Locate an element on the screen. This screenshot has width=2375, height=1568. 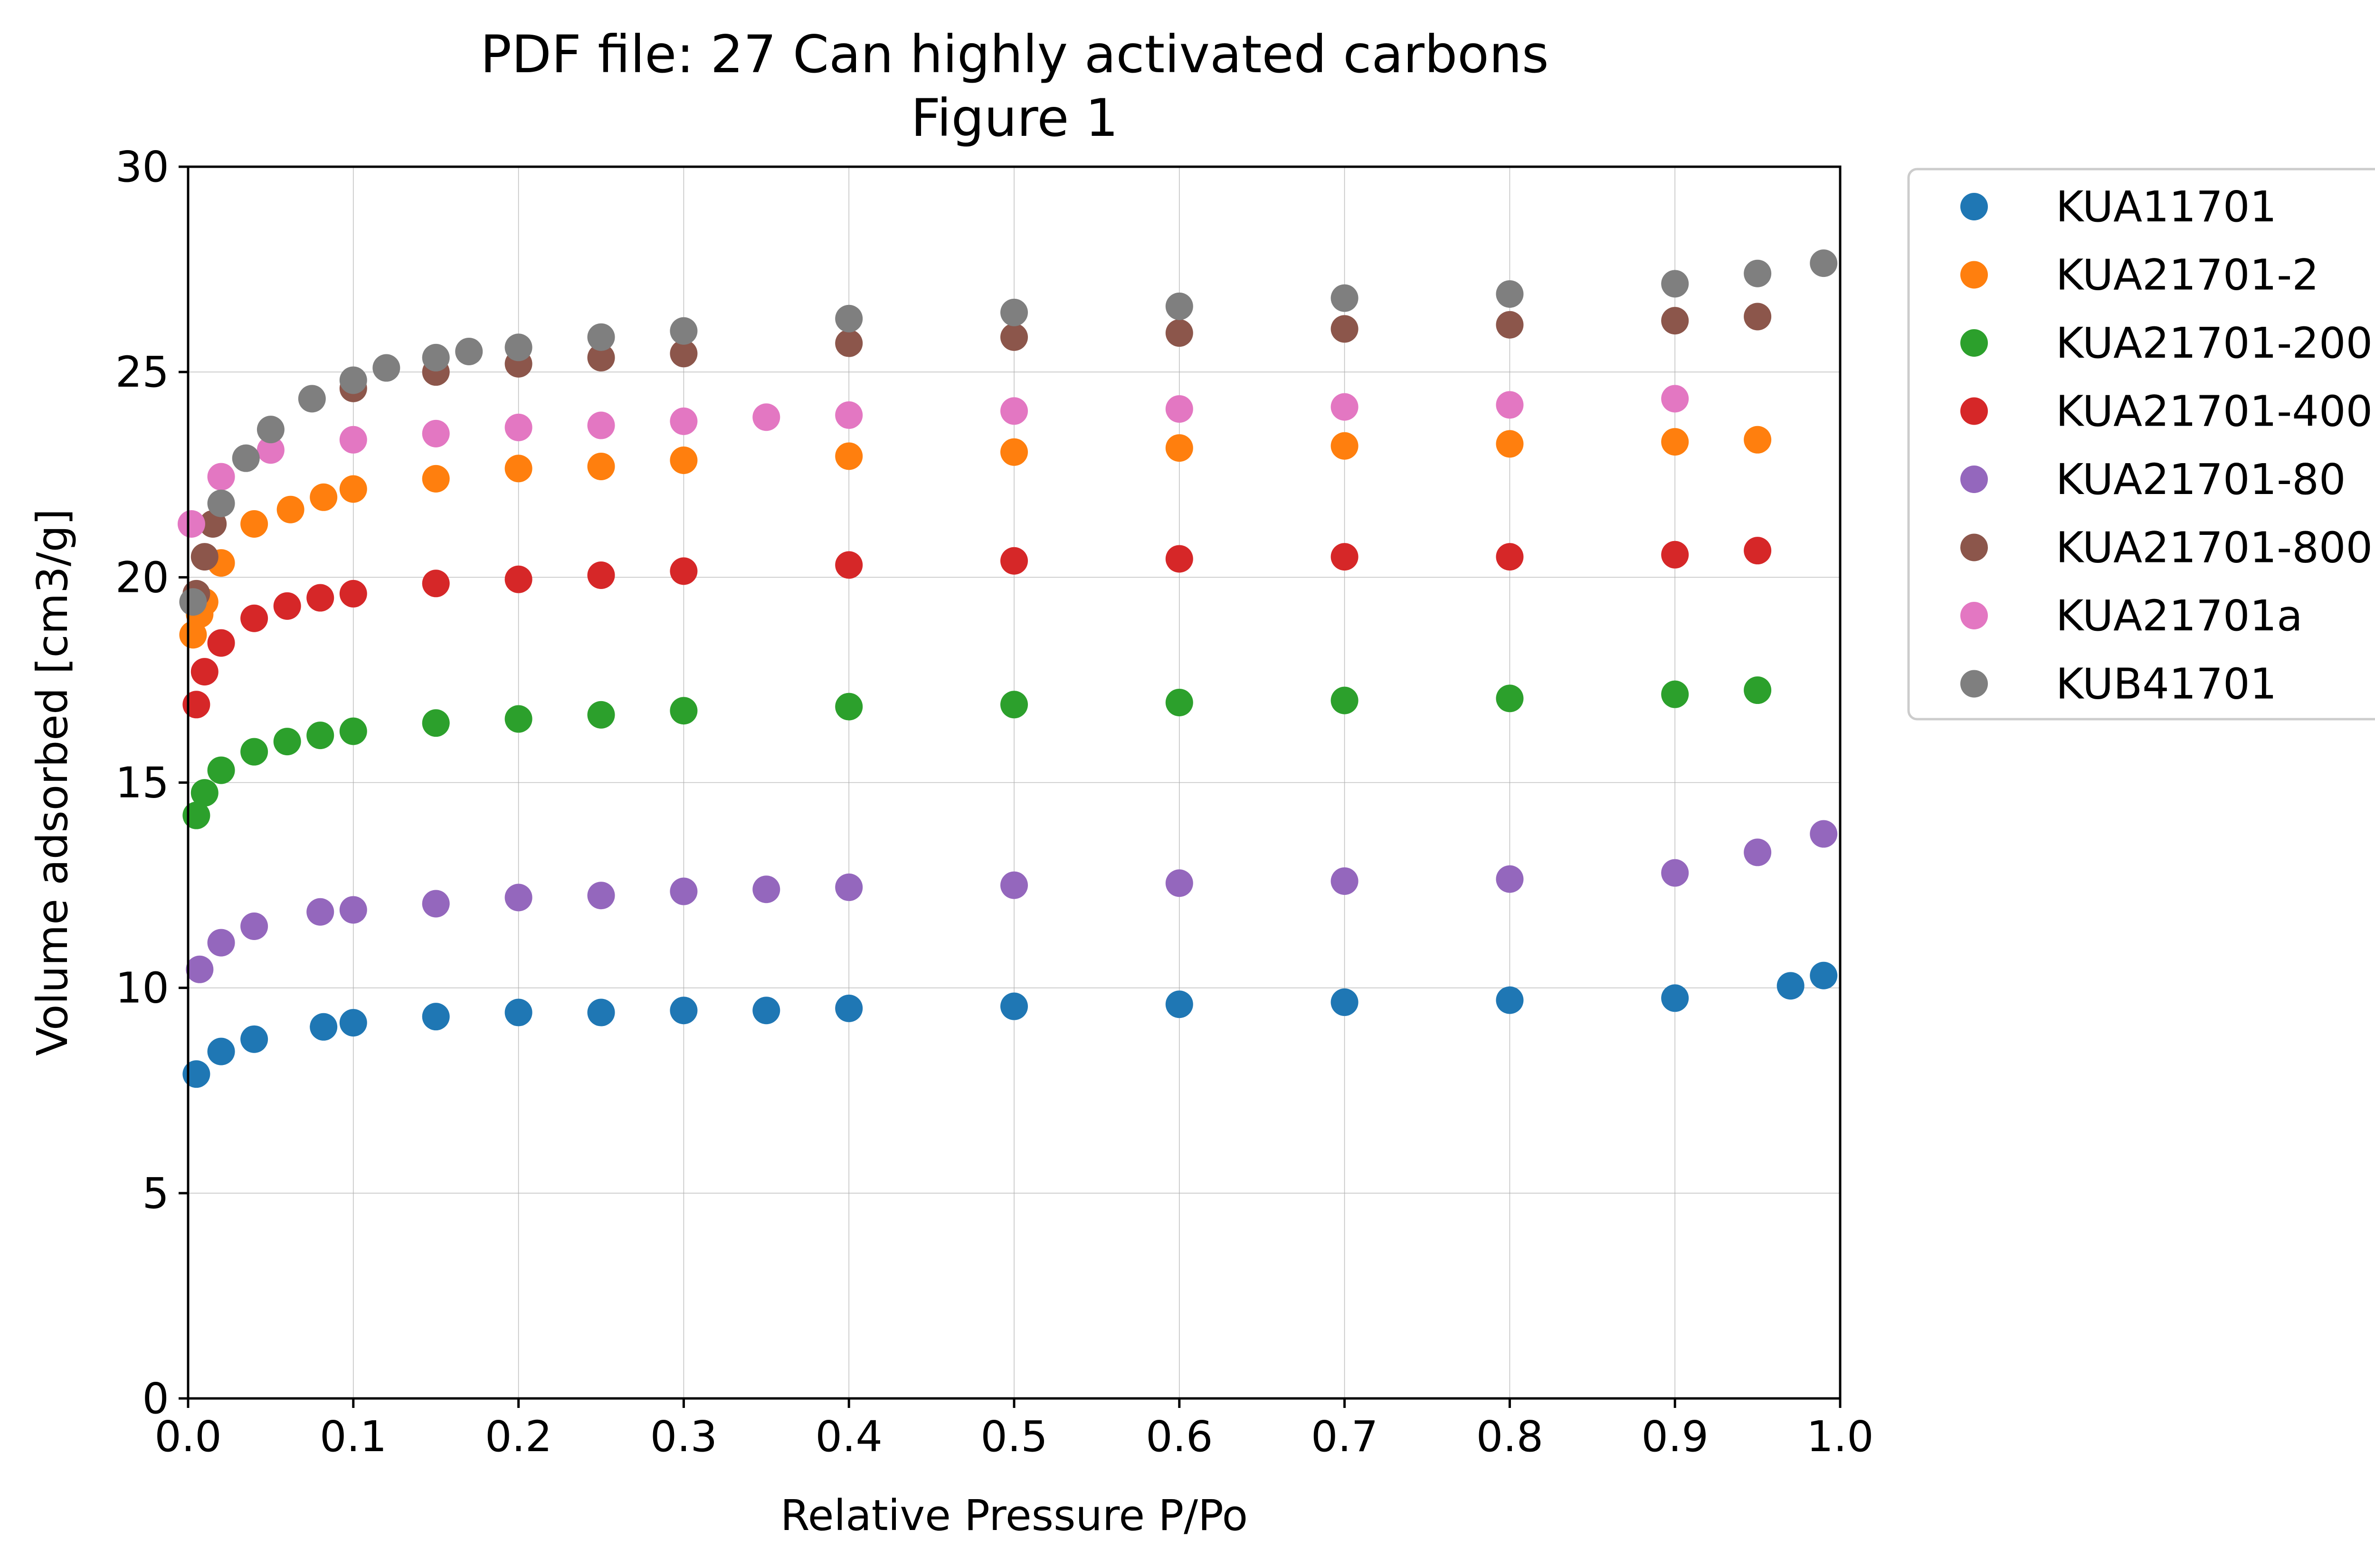
y-tick-label: 15 is located at coordinates (142, 783).